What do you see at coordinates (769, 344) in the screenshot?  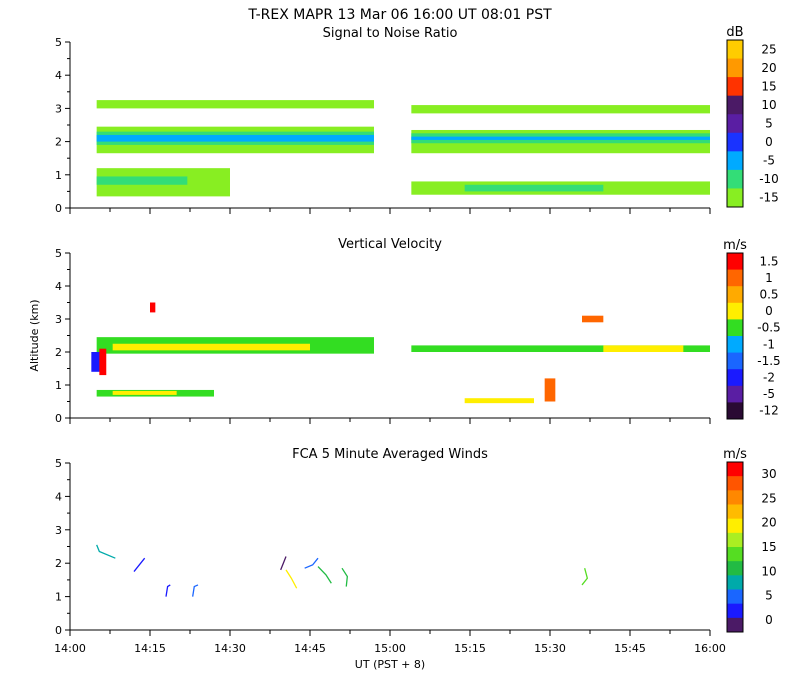 I see `colorbar-label: -1` at bounding box center [769, 344].